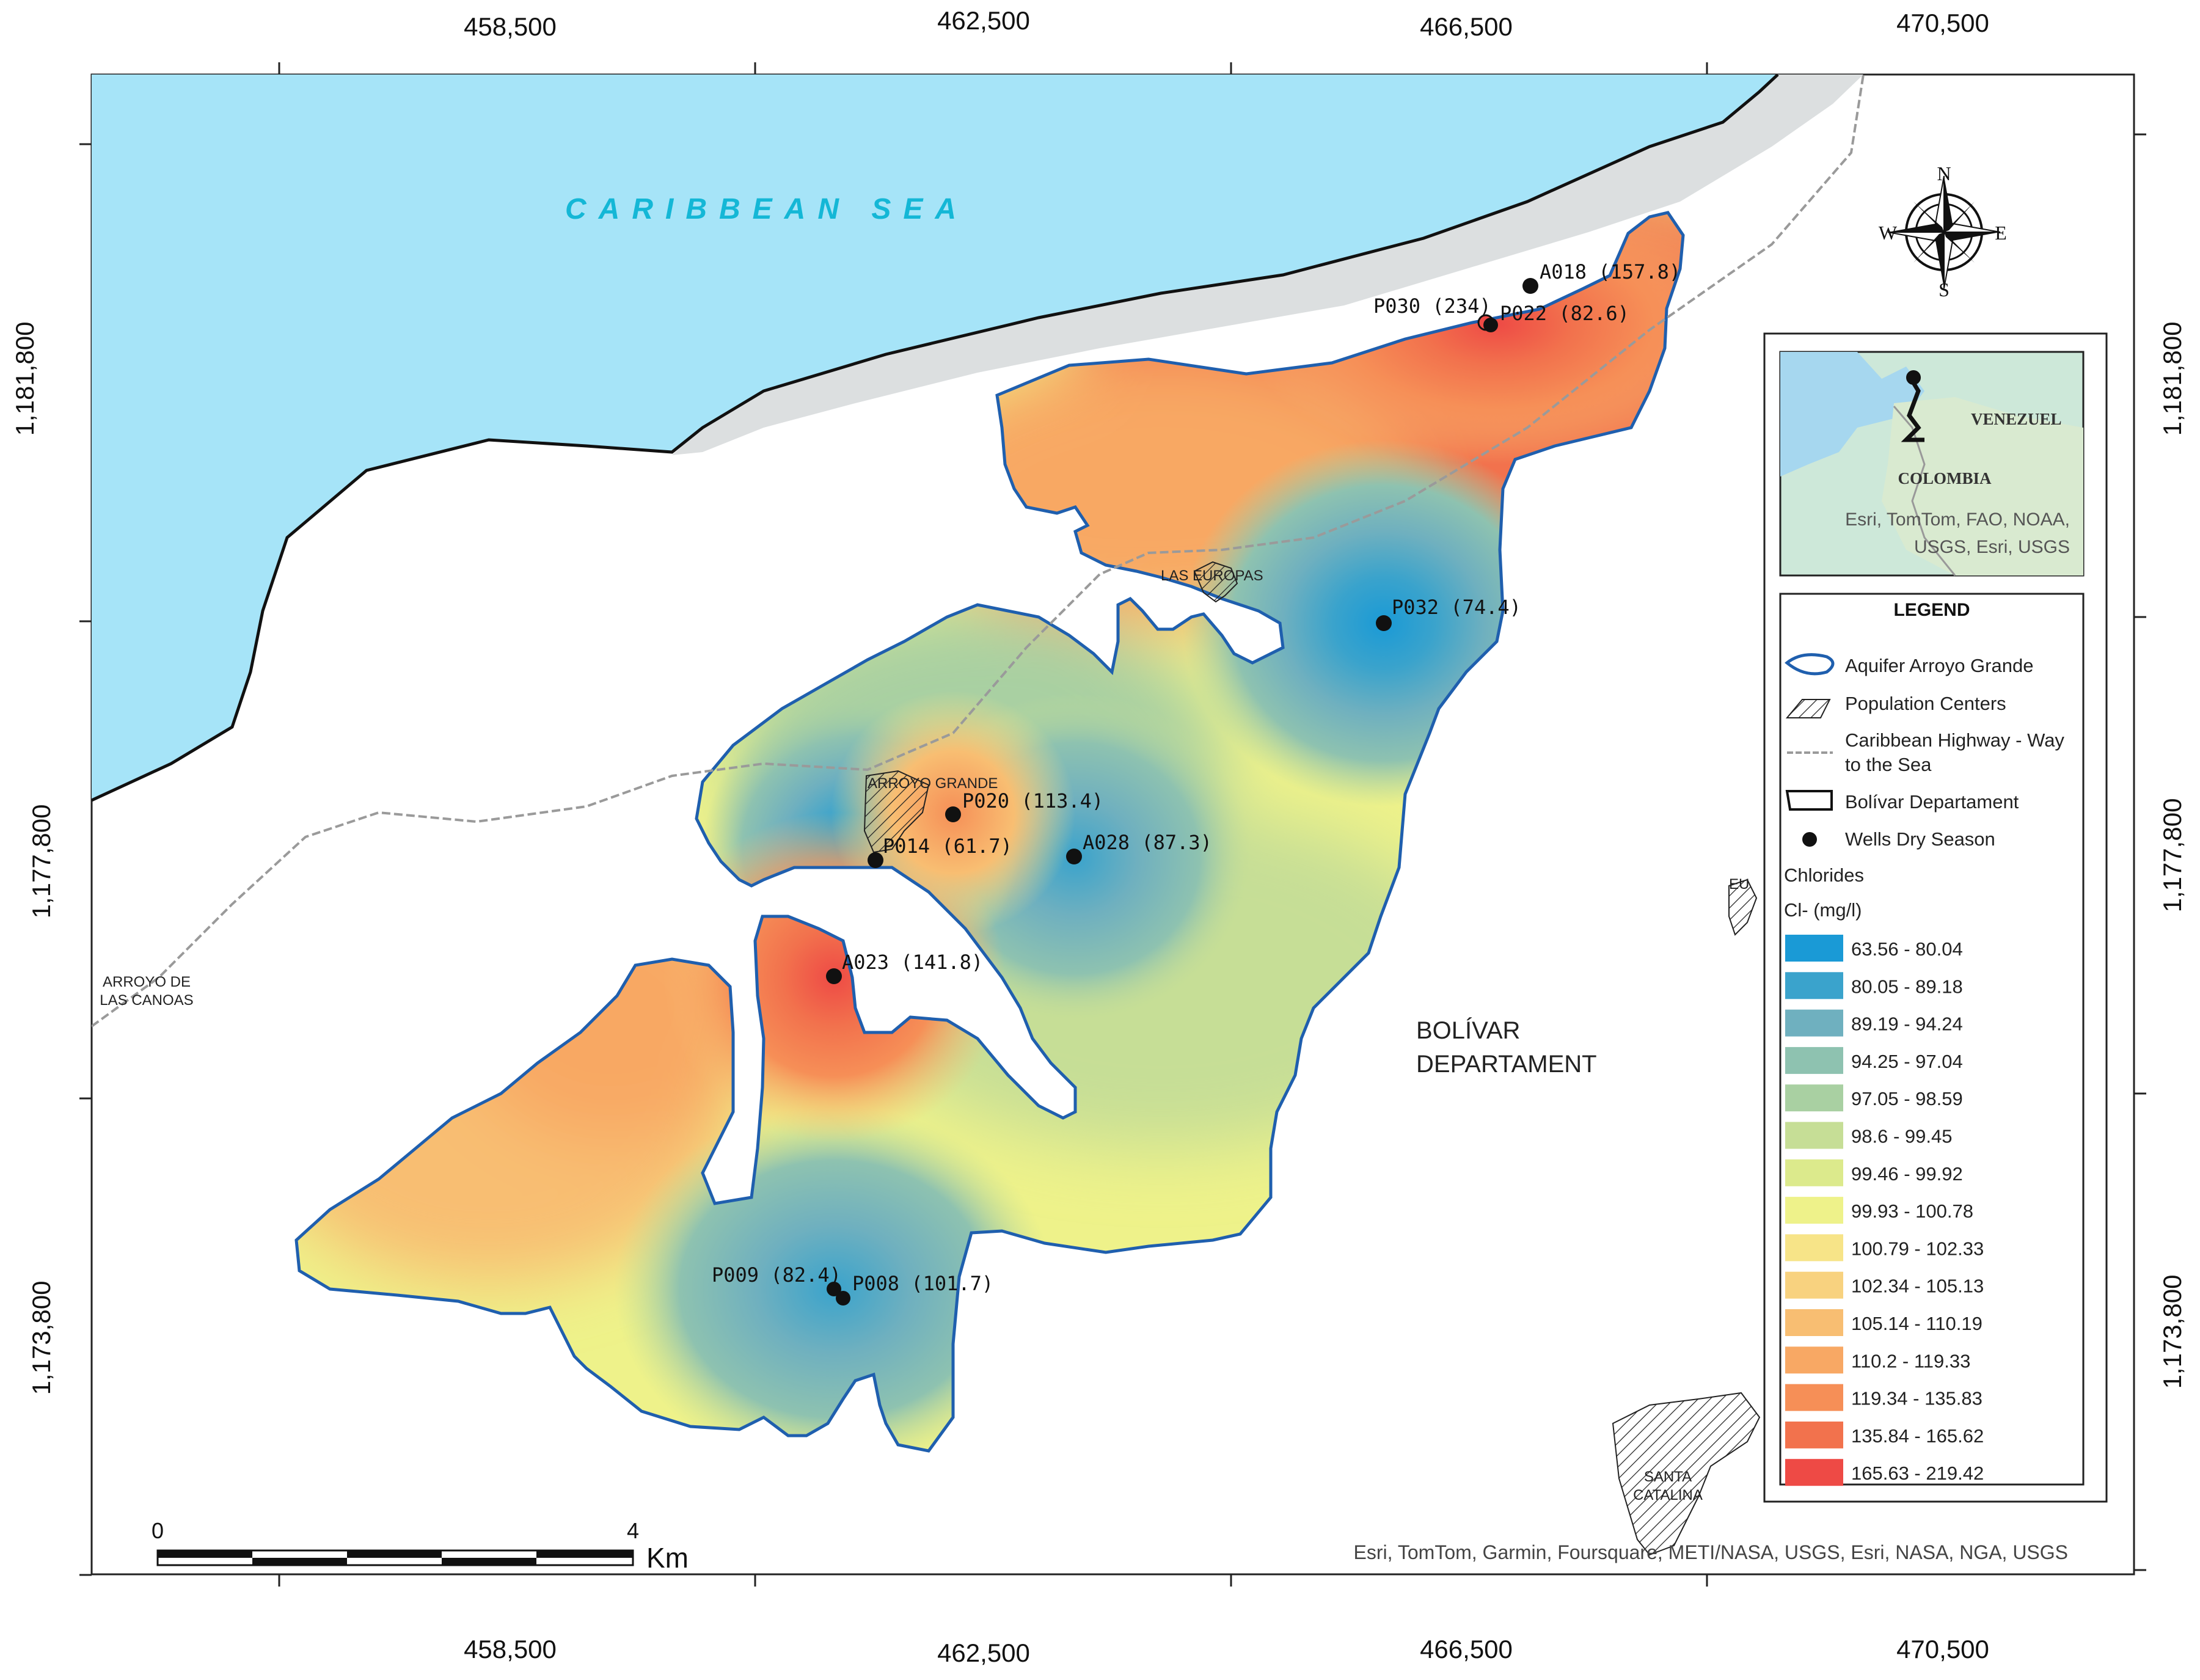  What do you see at coordinates (1907, 1098) in the screenshot?
I see `legend-class-label: 97.05 - 98.59` at bounding box center [1907, 1098].